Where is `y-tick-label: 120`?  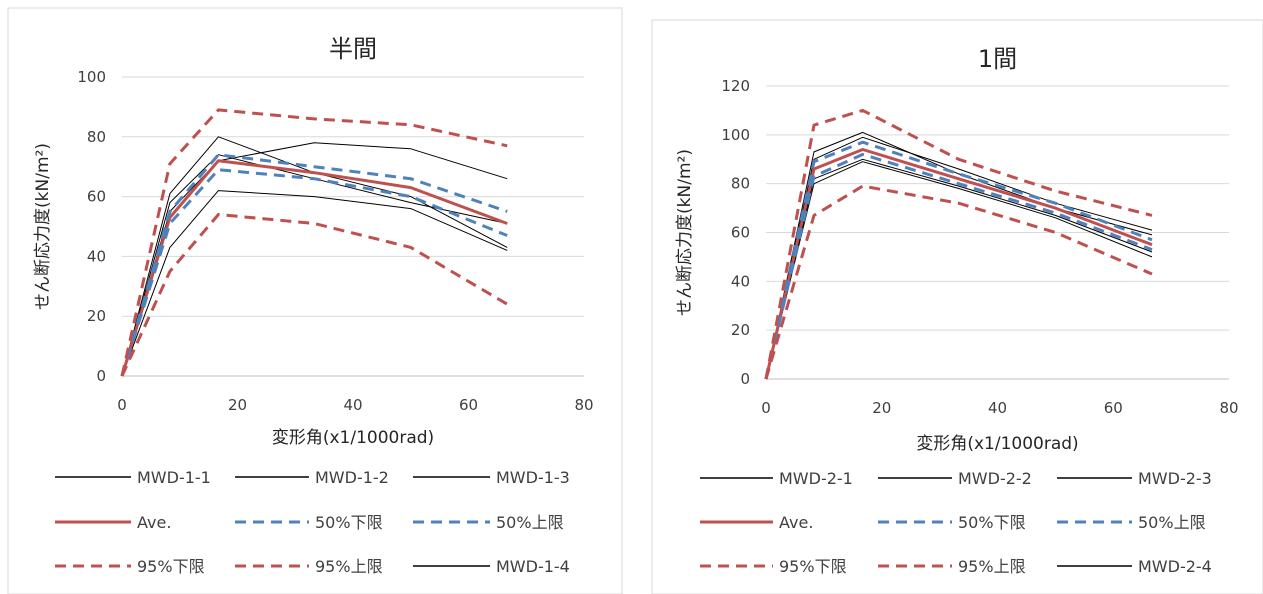 y-tick-label: 120 is located at coordinates (735, 86).